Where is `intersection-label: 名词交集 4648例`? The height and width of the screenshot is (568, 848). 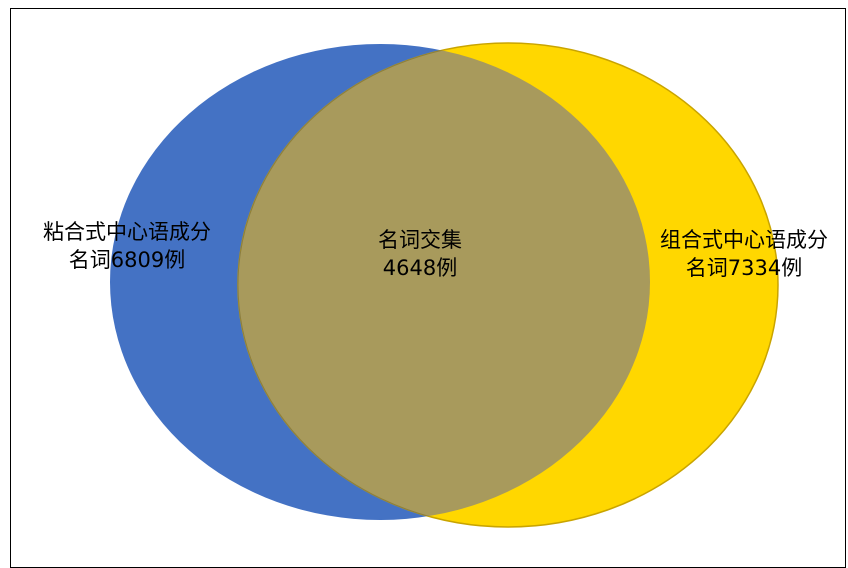
intersection-label: 名词交集 4648例 is located at coordinates (420, 254).